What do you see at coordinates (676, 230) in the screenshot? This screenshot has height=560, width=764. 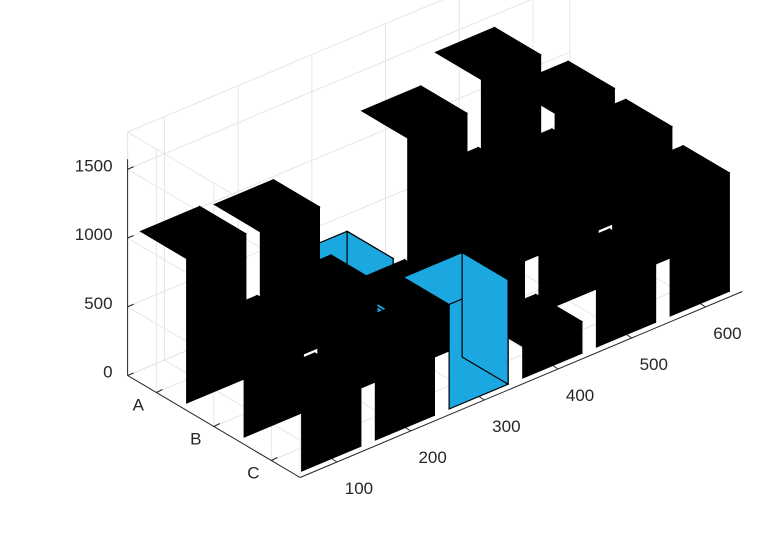 I see `bar-600-C` at bounding box center [676, 230].